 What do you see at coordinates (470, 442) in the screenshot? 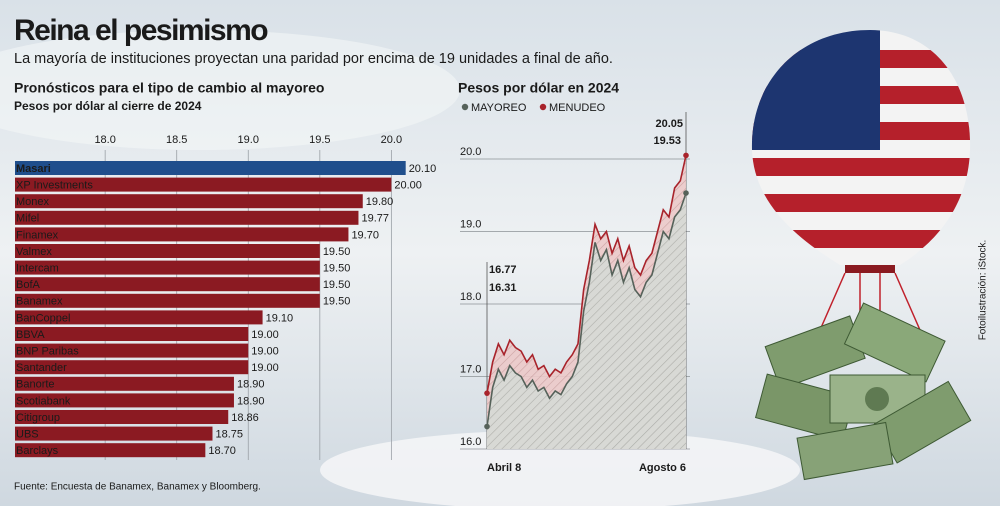
I see `y-tick-label: 16.0` at bounding box center [470, 442].